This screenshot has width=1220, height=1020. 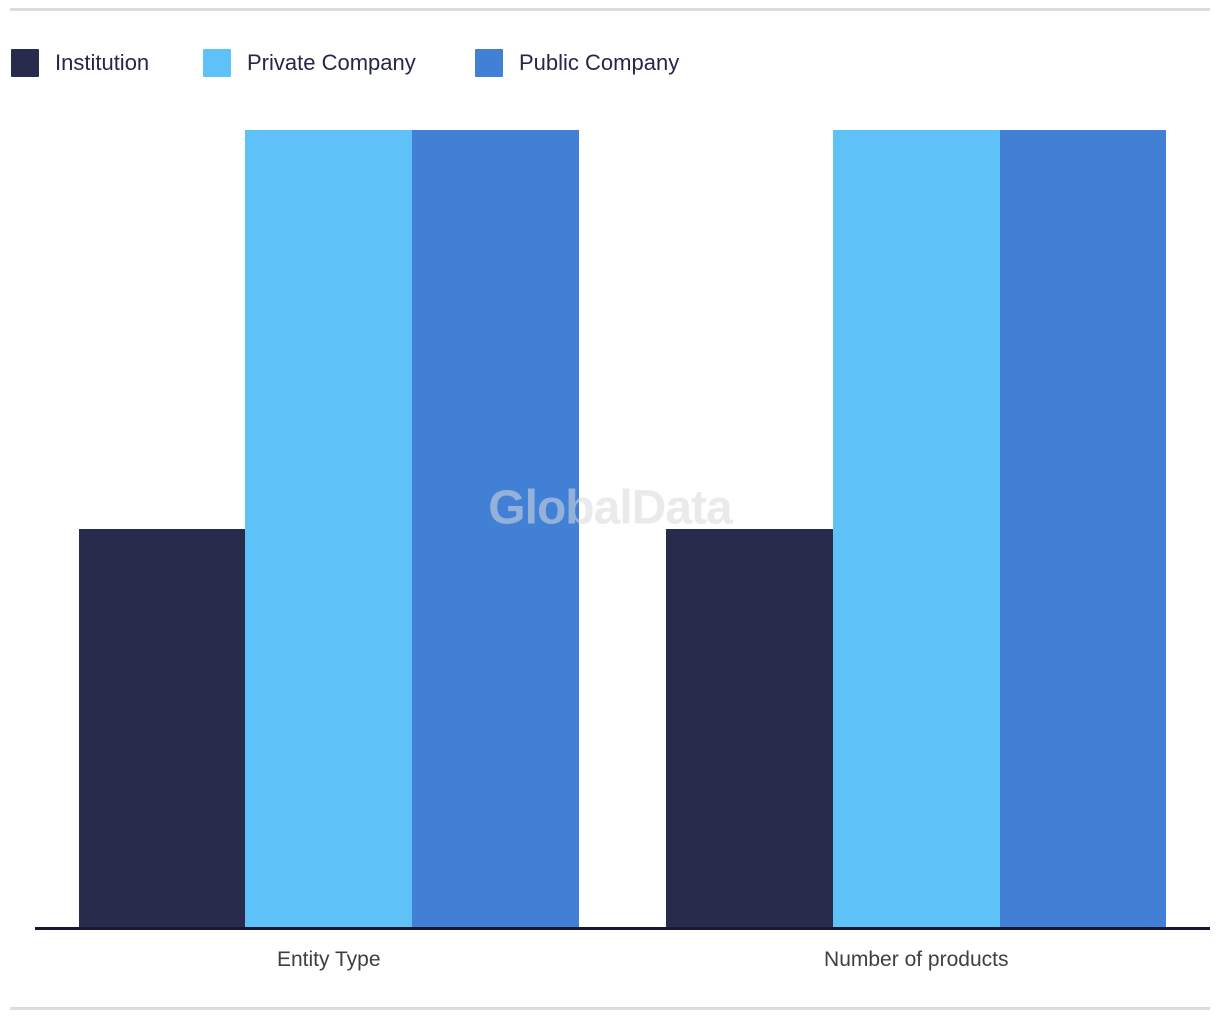 I want to click on category-label-number-of-products: Number of products, so click(x=916, y=959).